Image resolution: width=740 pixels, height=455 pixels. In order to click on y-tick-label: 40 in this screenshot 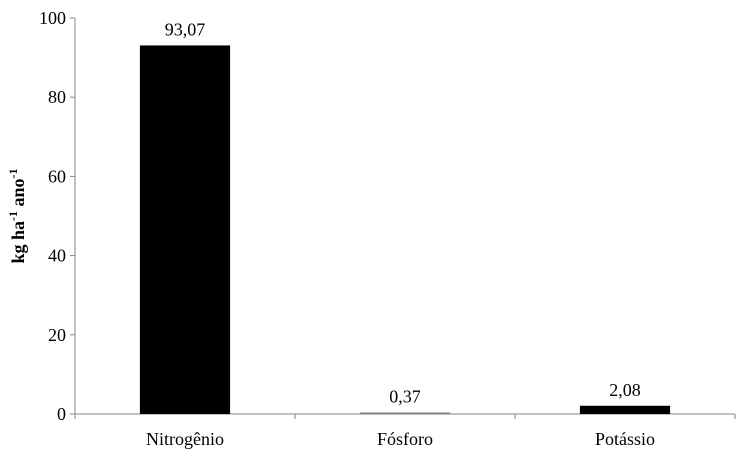, I will do `click(57, 256)`.